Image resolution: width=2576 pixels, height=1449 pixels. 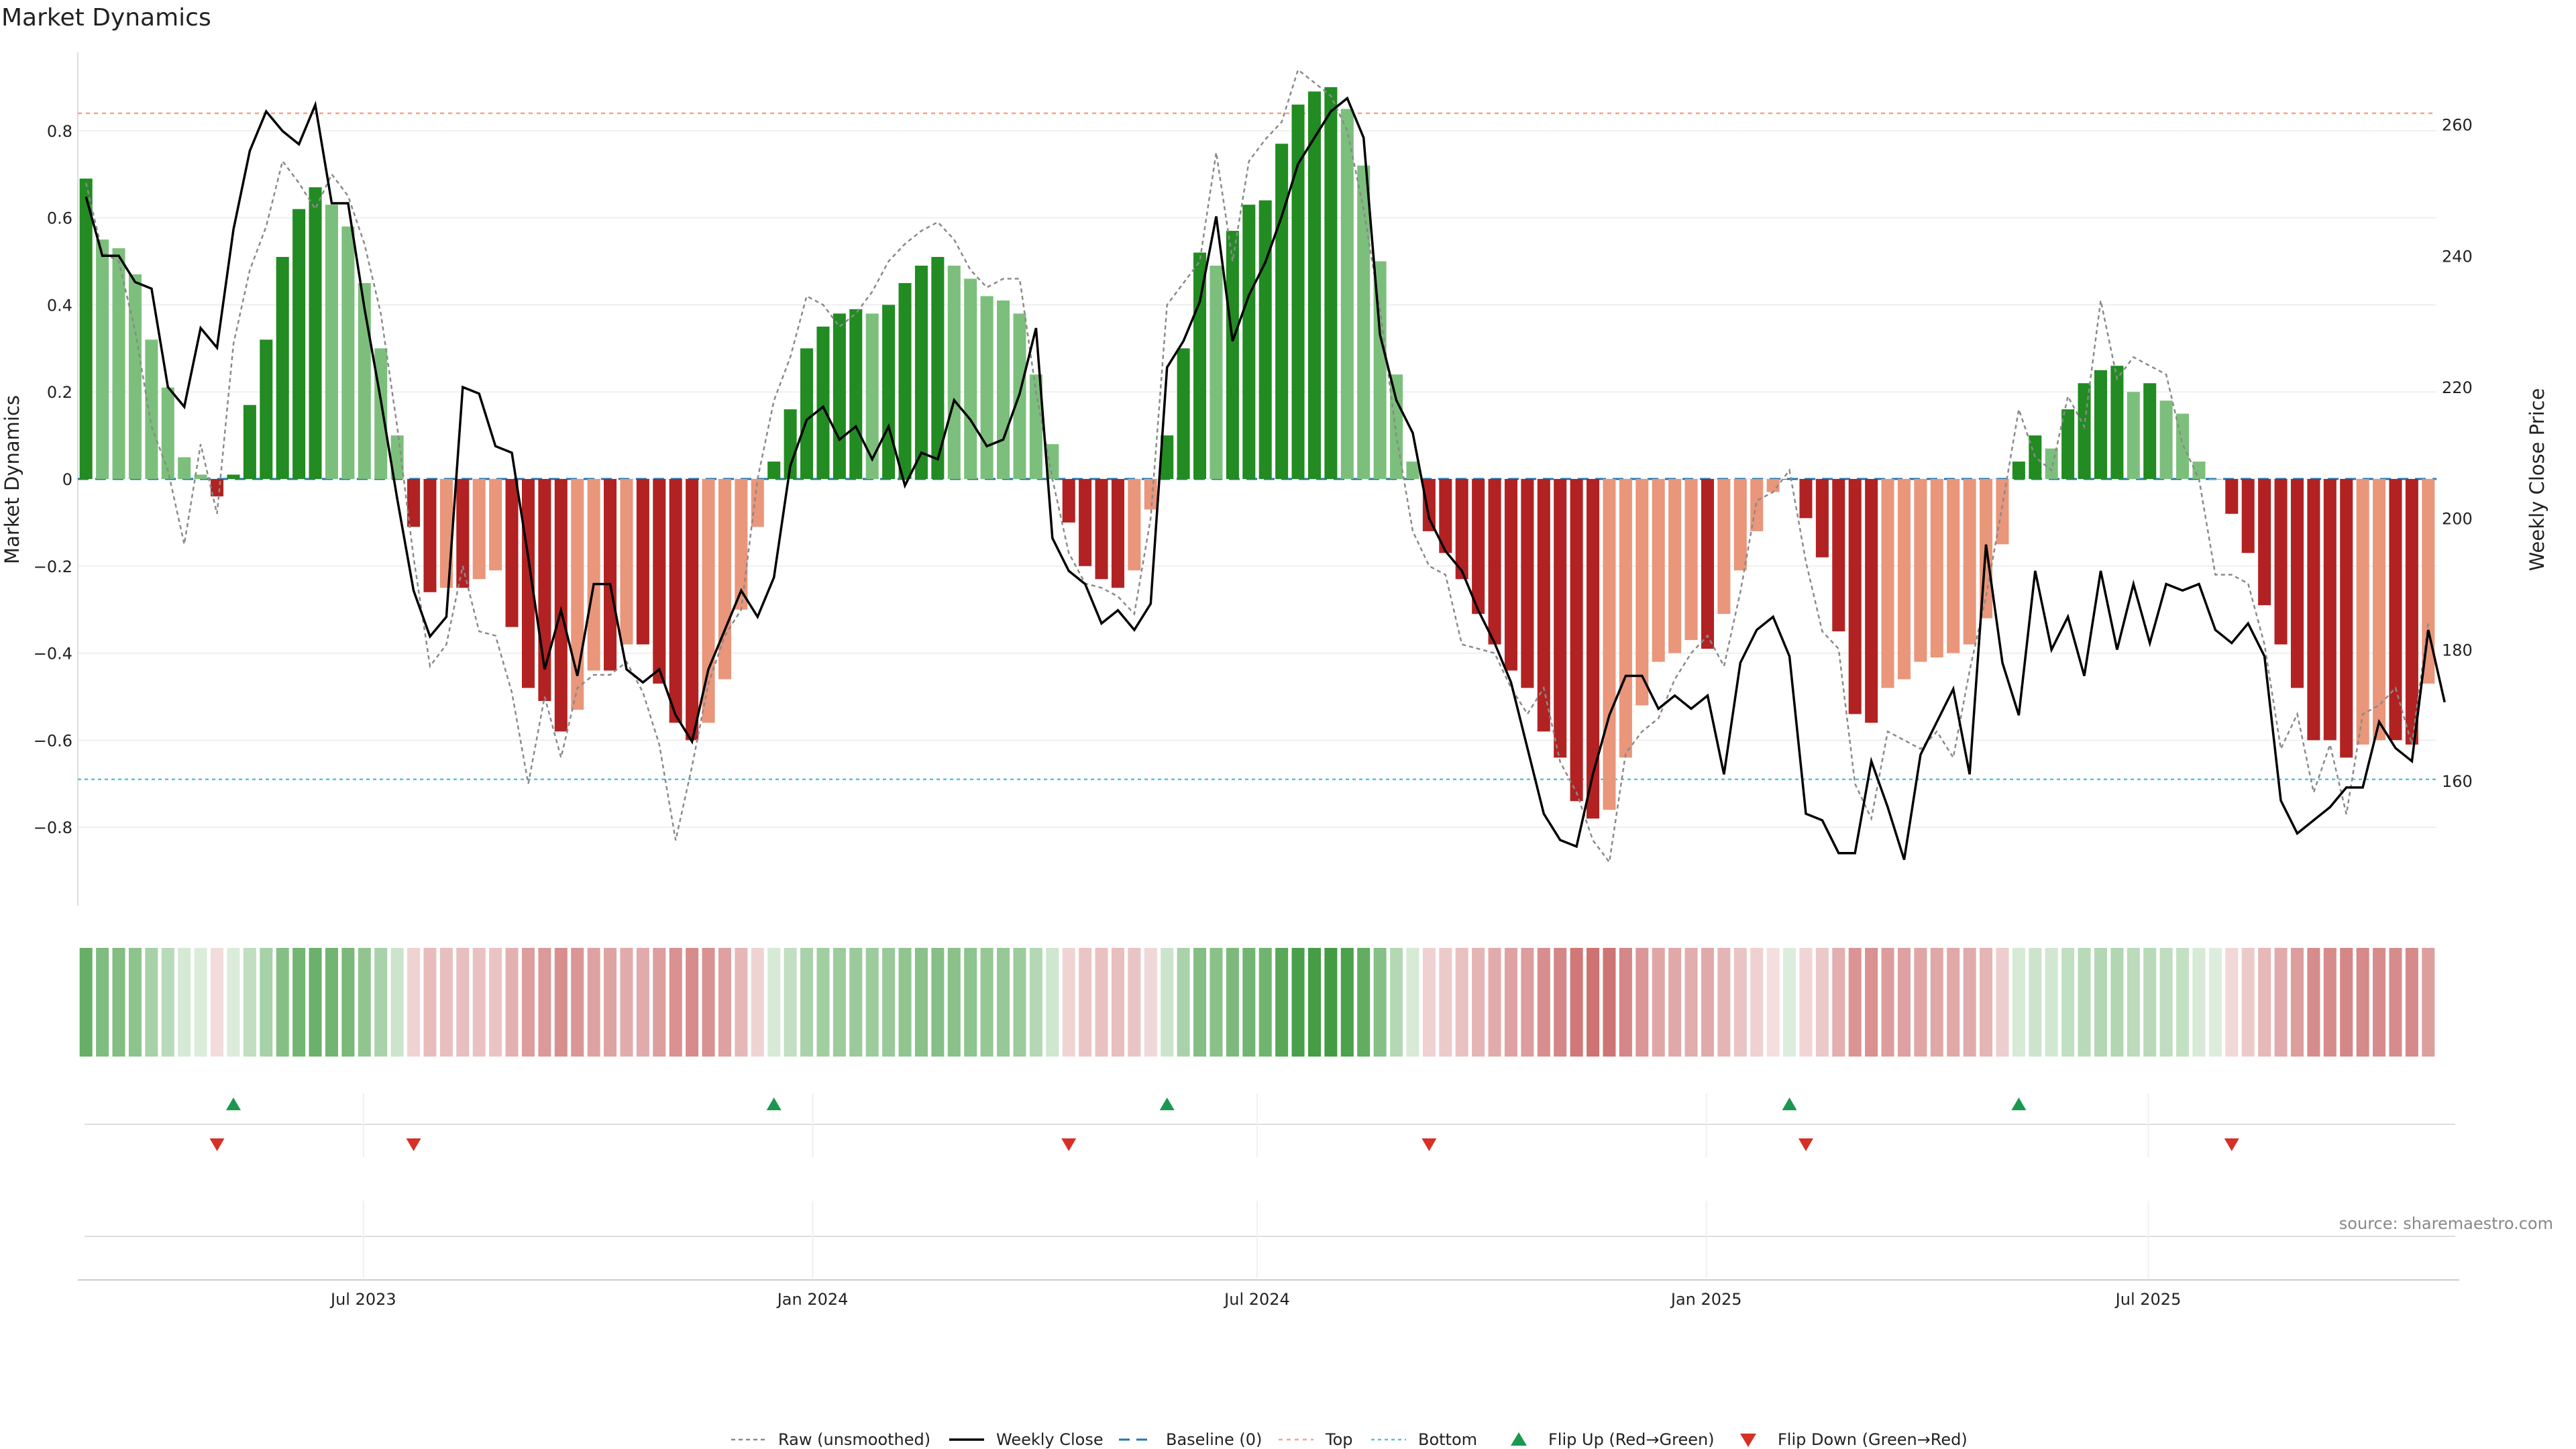 What do you see at coordinates (2457, 125) in the screenshot?
I see `y2-tick-label: 260` at bounding box center [2457, 125].